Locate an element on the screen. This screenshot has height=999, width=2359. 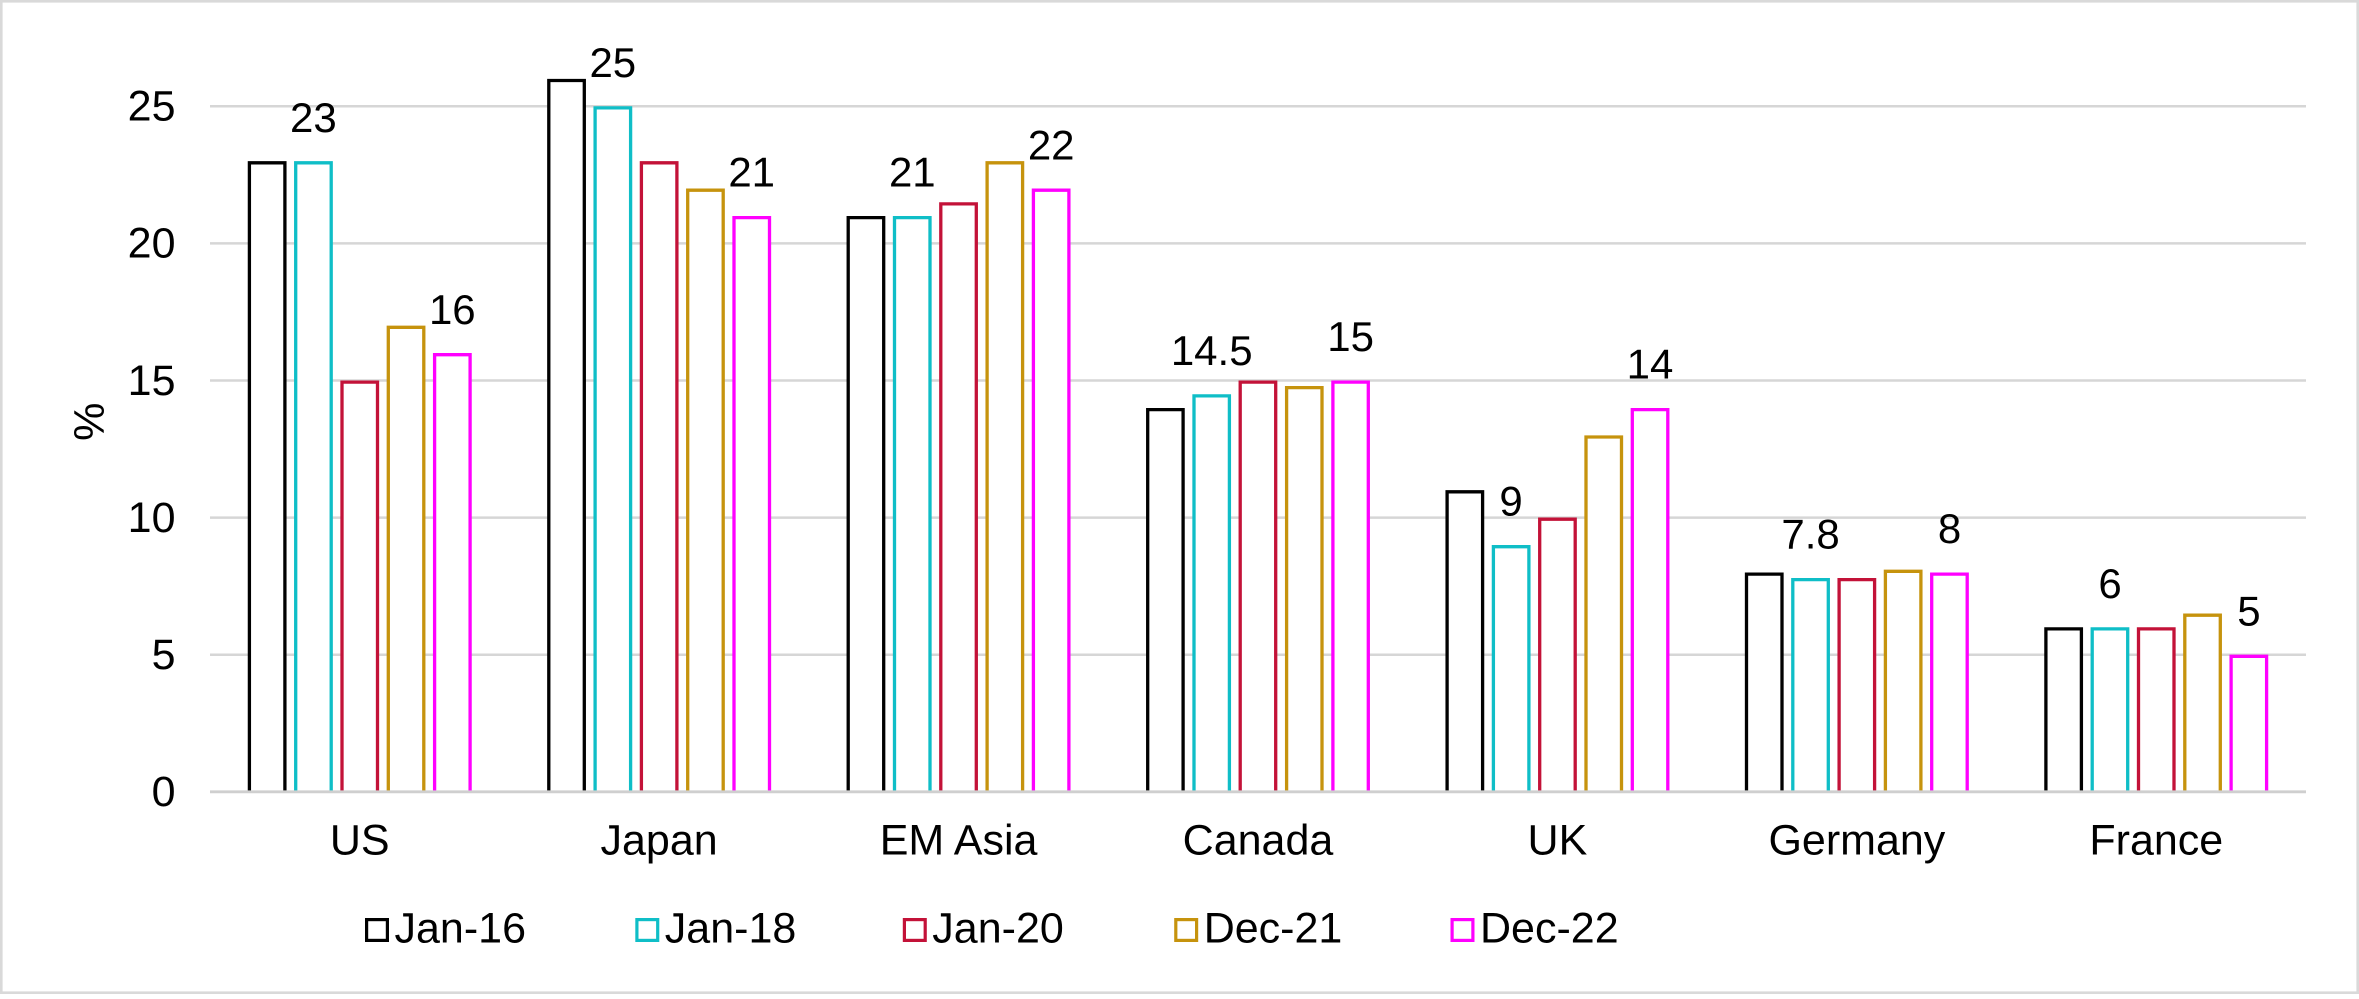
svg-text: 0 is located at coordinates (164, 792).